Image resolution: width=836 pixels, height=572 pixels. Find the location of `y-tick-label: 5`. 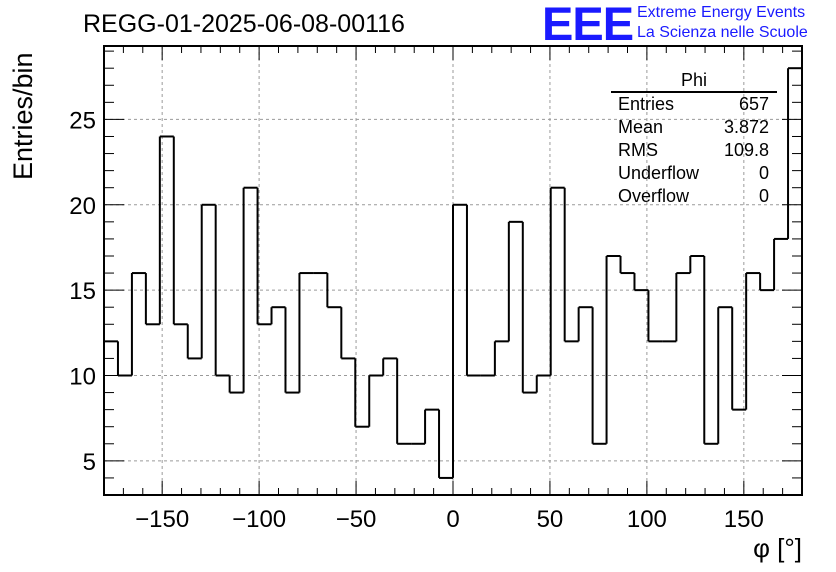

y-tick-label: 5 is located at coordinates (89, 462).